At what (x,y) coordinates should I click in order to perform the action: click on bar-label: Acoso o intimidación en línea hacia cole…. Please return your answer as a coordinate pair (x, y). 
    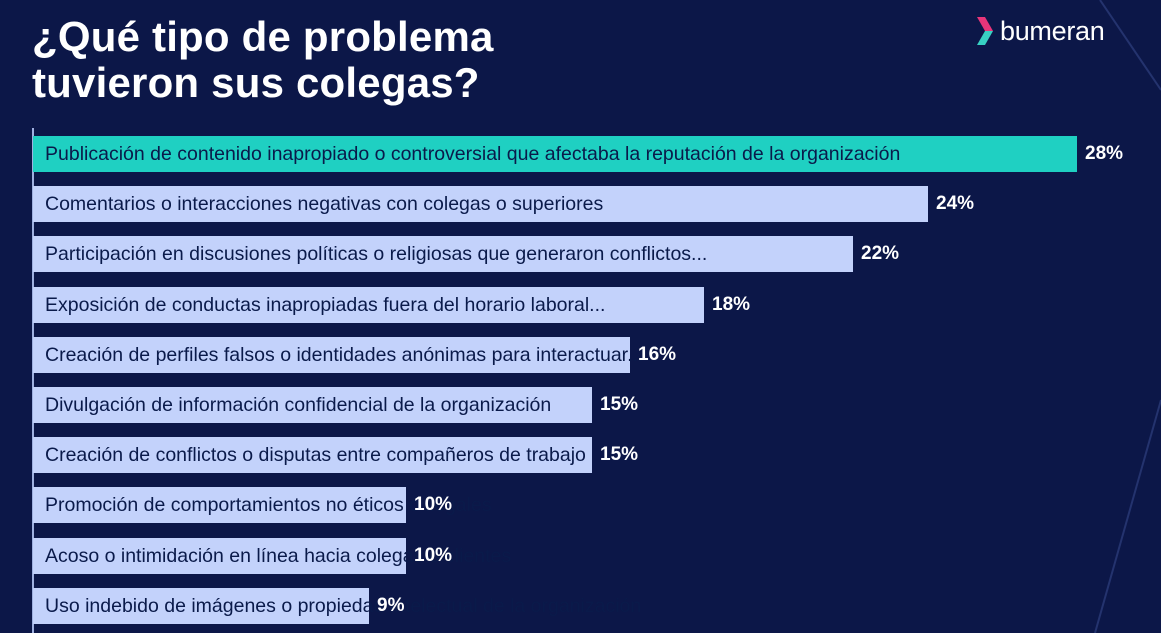
    Looking at the image, I should click on (278, 556).